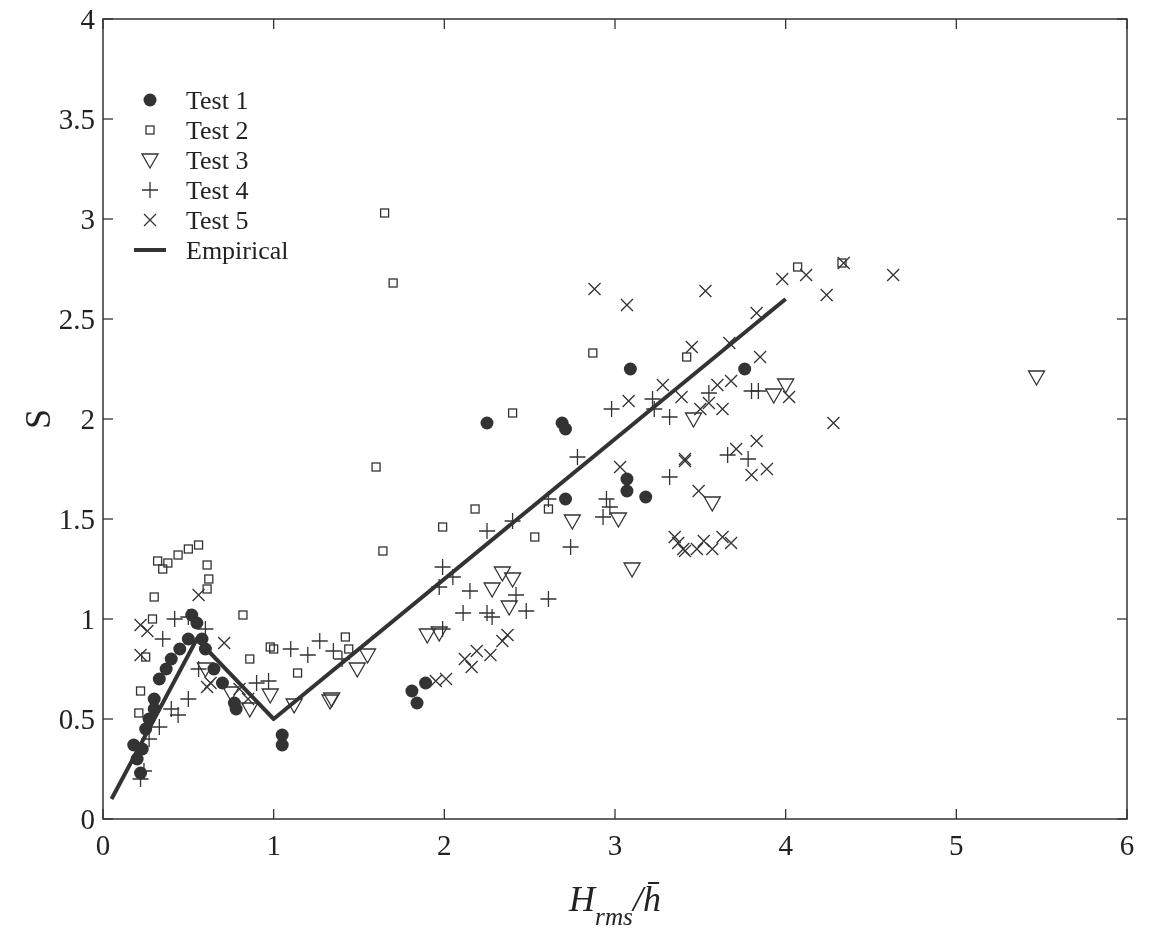  Describe the element at coordinates (76, 119) in the screenshot. I see `y-tick-label: 3.5` at that location.